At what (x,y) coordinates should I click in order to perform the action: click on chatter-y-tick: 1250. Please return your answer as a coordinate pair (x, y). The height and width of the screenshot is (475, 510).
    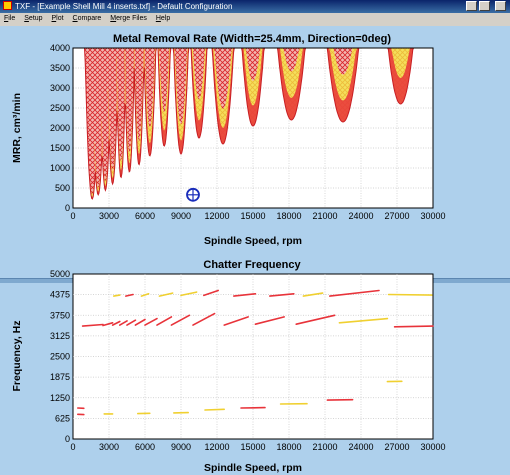
    Looking at the image, I should click on (60, 398).